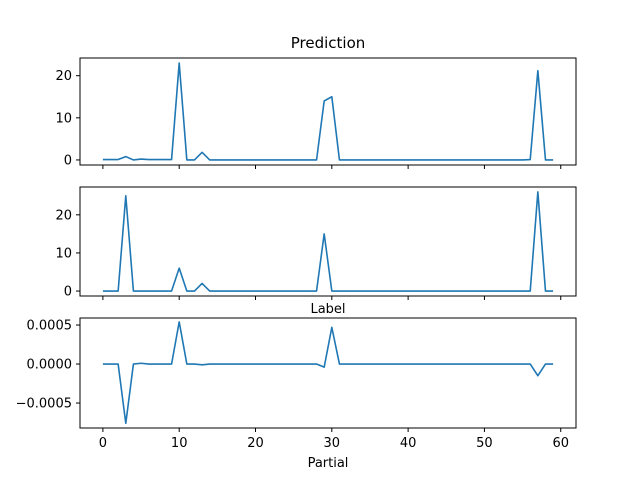 The image size is (640, 485). Describe the element at coordinates (179, 443) in the screenshot. I see `x-tick-label: 10` at that location.